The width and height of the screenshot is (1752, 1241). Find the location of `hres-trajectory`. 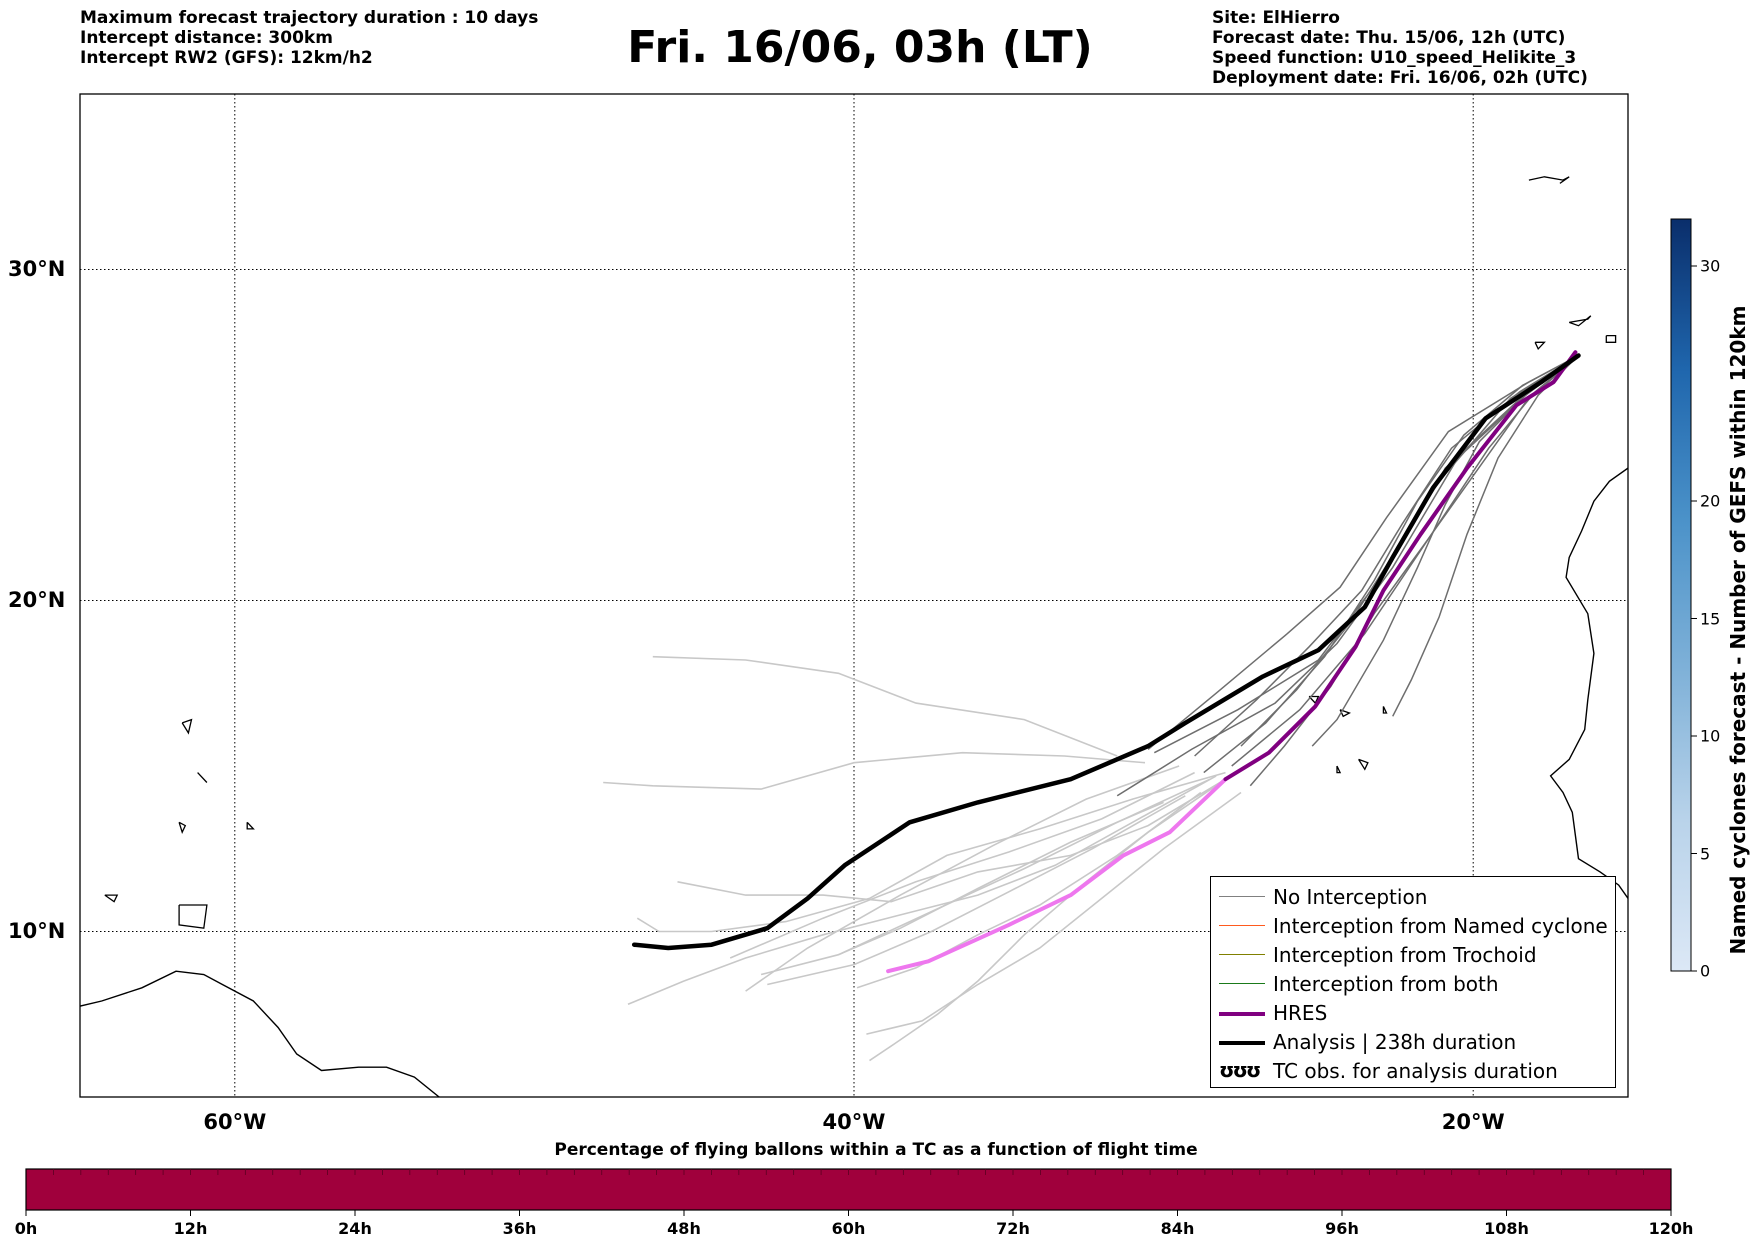

hres-trajectory is located at coordinates (1400, 566).